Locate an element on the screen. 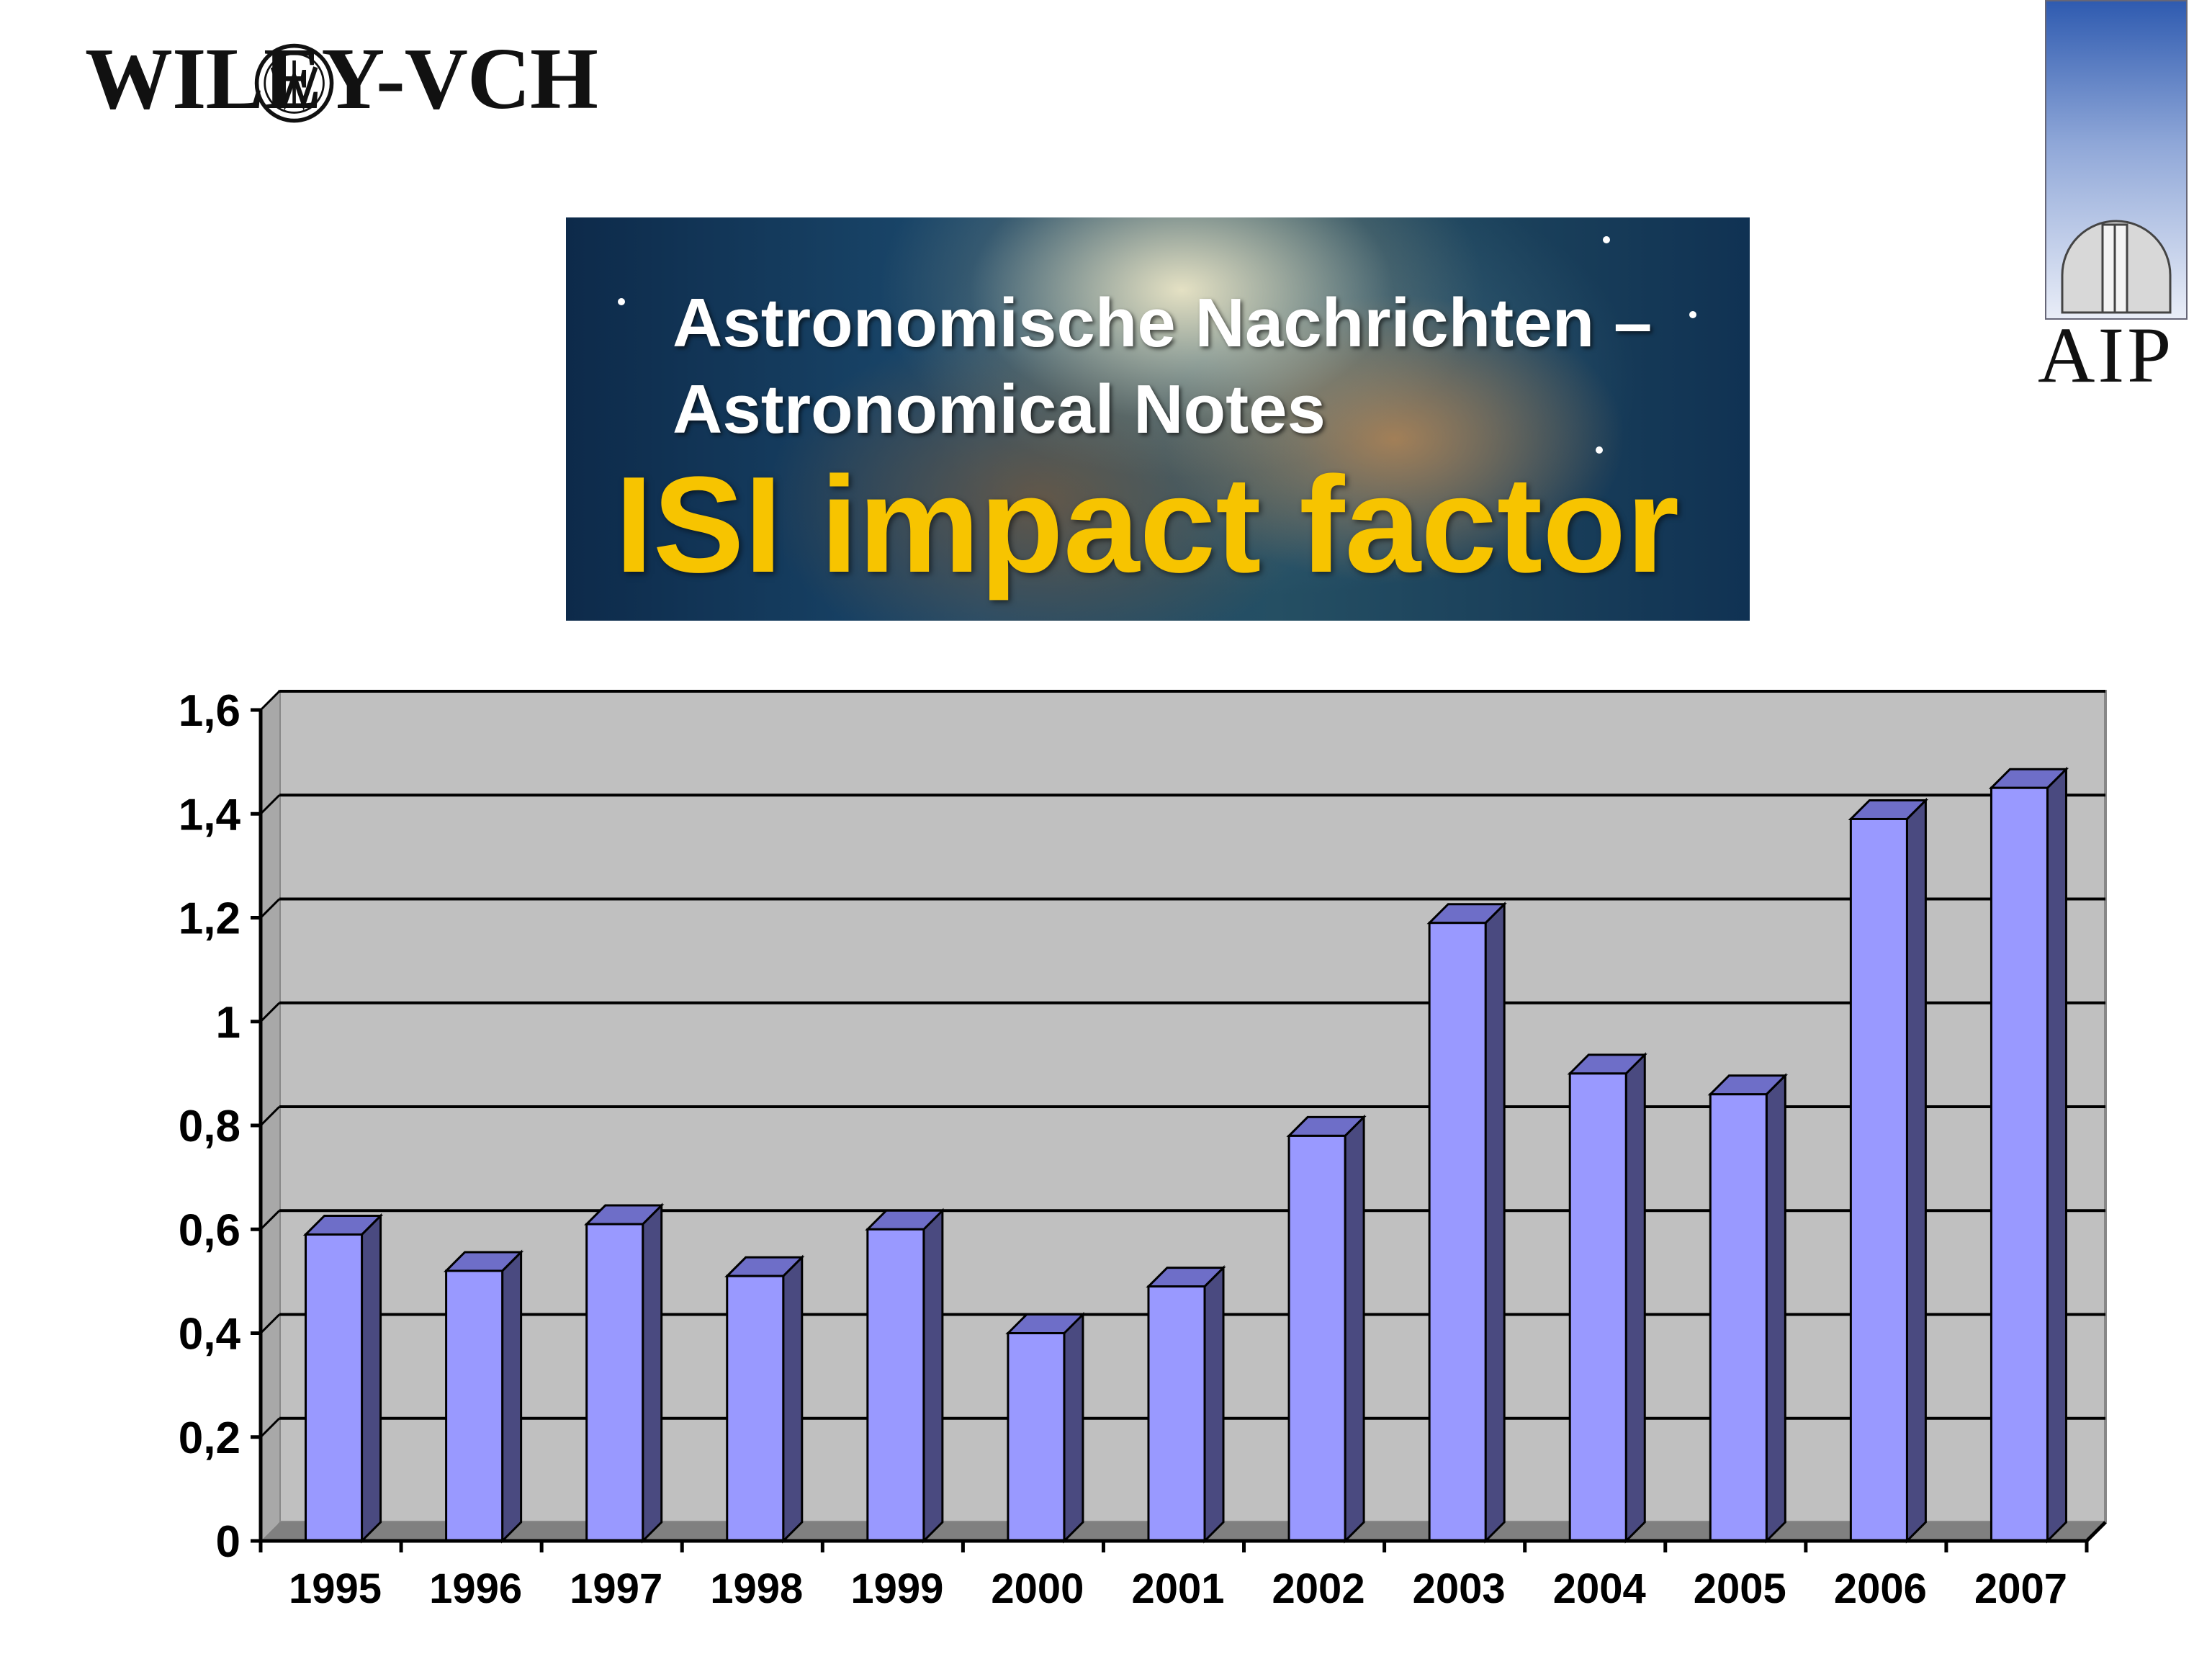 The width and height of the screenshot is (2212, 1659). x-tick-label: 2007 is located at coordinates (2020, 1588).